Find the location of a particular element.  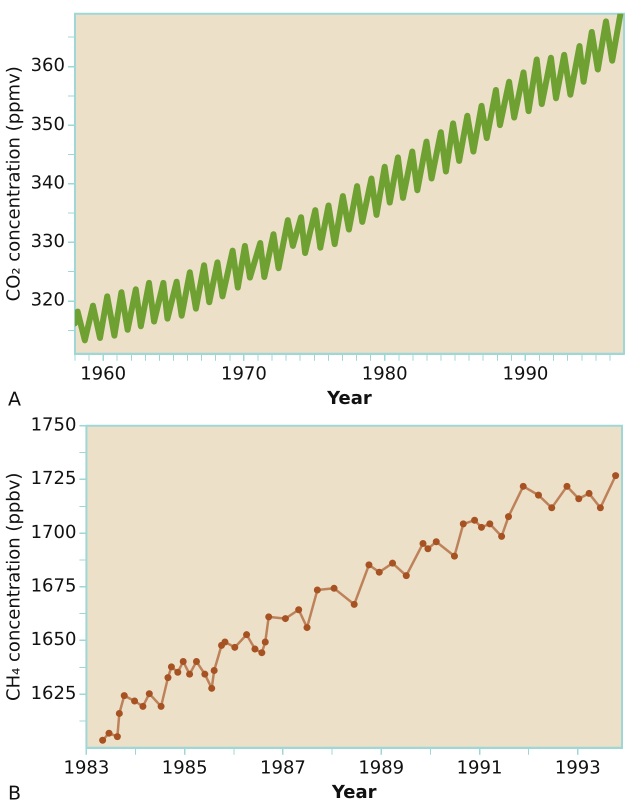

text: B is located at coordinates (15, 793).